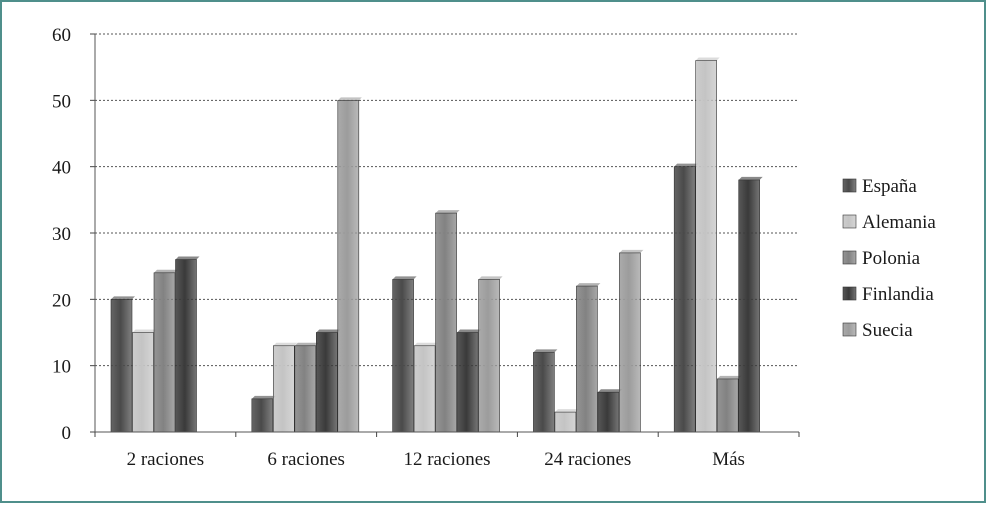 The width and height of the screenshot is (986, 505). I want to click on y-tick-label: 20, so click(61, 300).